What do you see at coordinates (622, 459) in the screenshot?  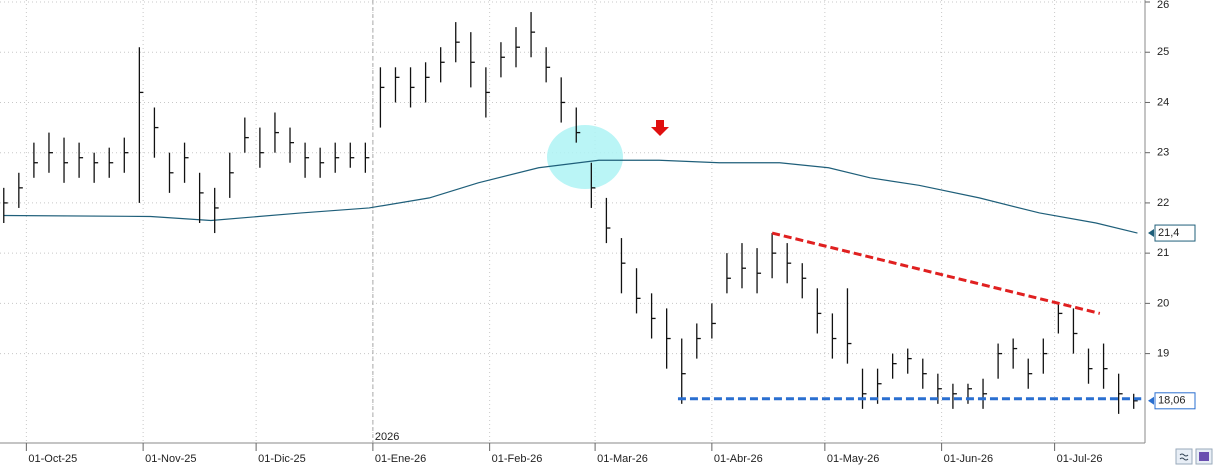 I see `x-tick-label: 01-Mar-26` at bounding box center [622, 459].